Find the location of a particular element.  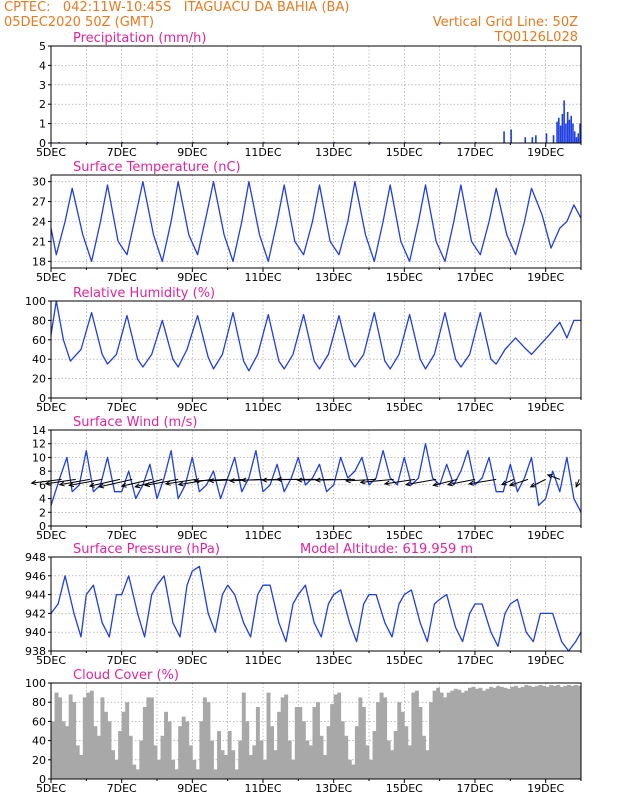

y-tick-label: 948 is located at coordinates (35, 557).